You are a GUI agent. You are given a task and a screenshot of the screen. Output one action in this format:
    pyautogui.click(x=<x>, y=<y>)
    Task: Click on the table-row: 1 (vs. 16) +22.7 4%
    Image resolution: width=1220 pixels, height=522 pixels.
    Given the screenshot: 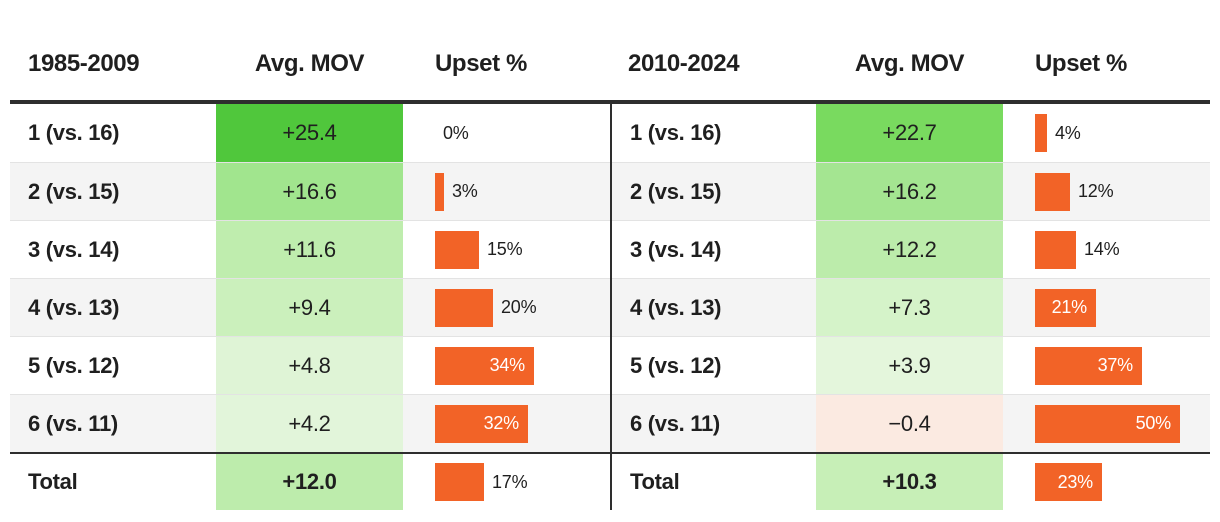 What is the action you would take?
    pyautogui.click(x=911, y=133)
    